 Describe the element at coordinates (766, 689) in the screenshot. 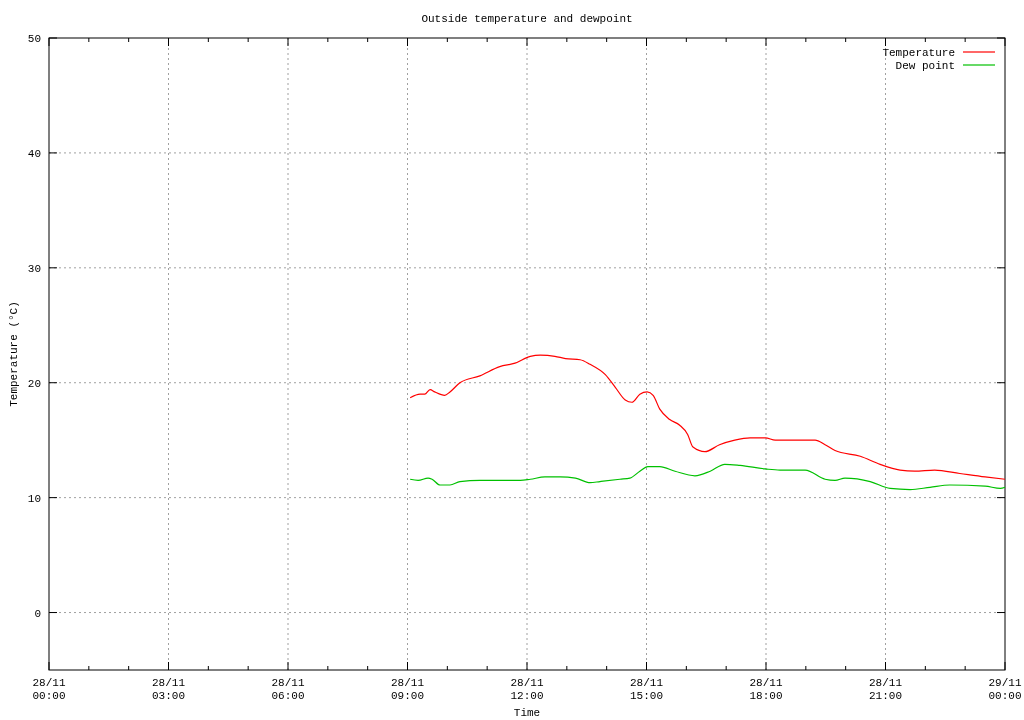

I see `x-tick-label: 28/11 18:00` at that location.